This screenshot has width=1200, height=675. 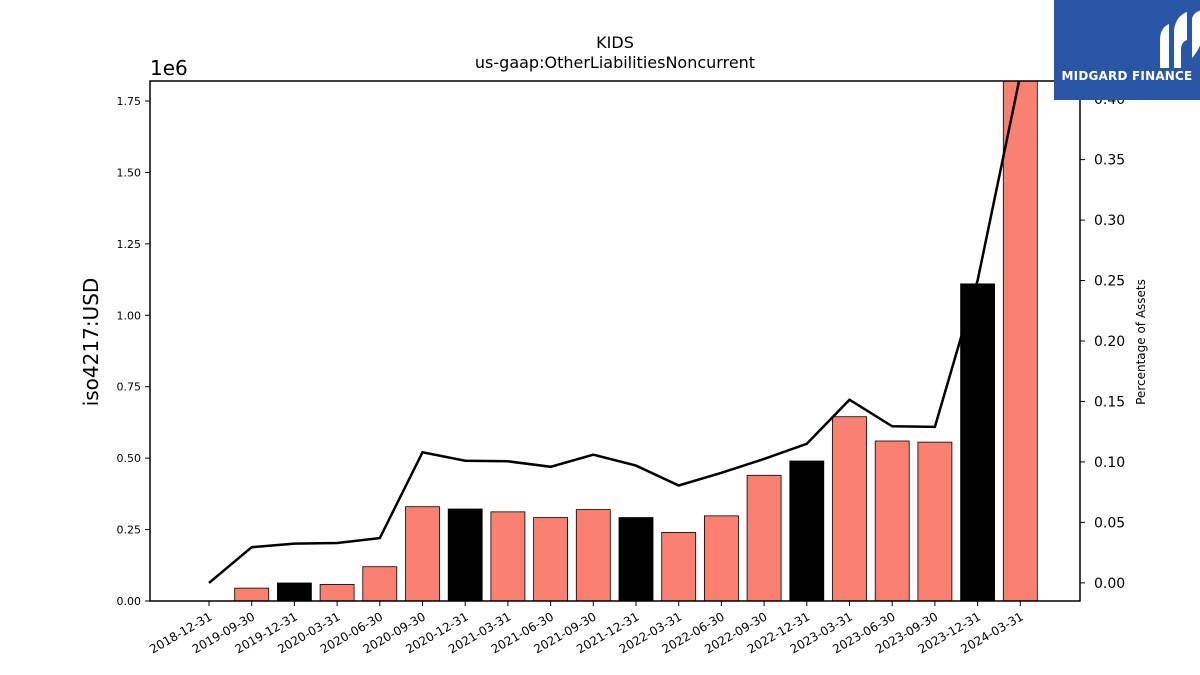 What do you see at coordinates (1109, 342) in the screenshot?
I see `y2-tick-label: 0.20` at bounding box center [1109, 342].